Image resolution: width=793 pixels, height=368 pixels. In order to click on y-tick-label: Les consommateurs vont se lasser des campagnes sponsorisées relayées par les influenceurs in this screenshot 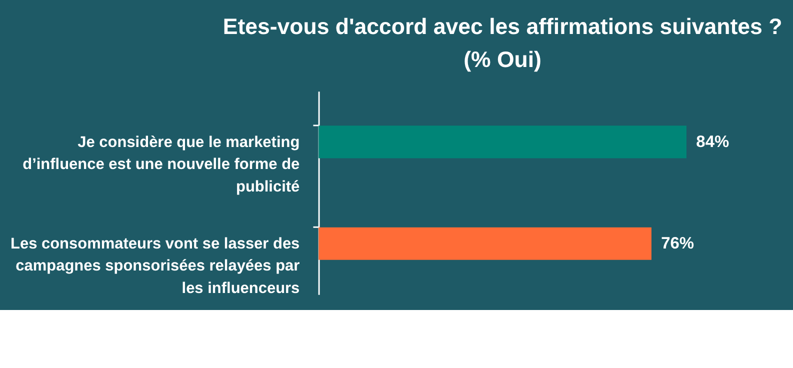, I will do `click(155, 266)`.